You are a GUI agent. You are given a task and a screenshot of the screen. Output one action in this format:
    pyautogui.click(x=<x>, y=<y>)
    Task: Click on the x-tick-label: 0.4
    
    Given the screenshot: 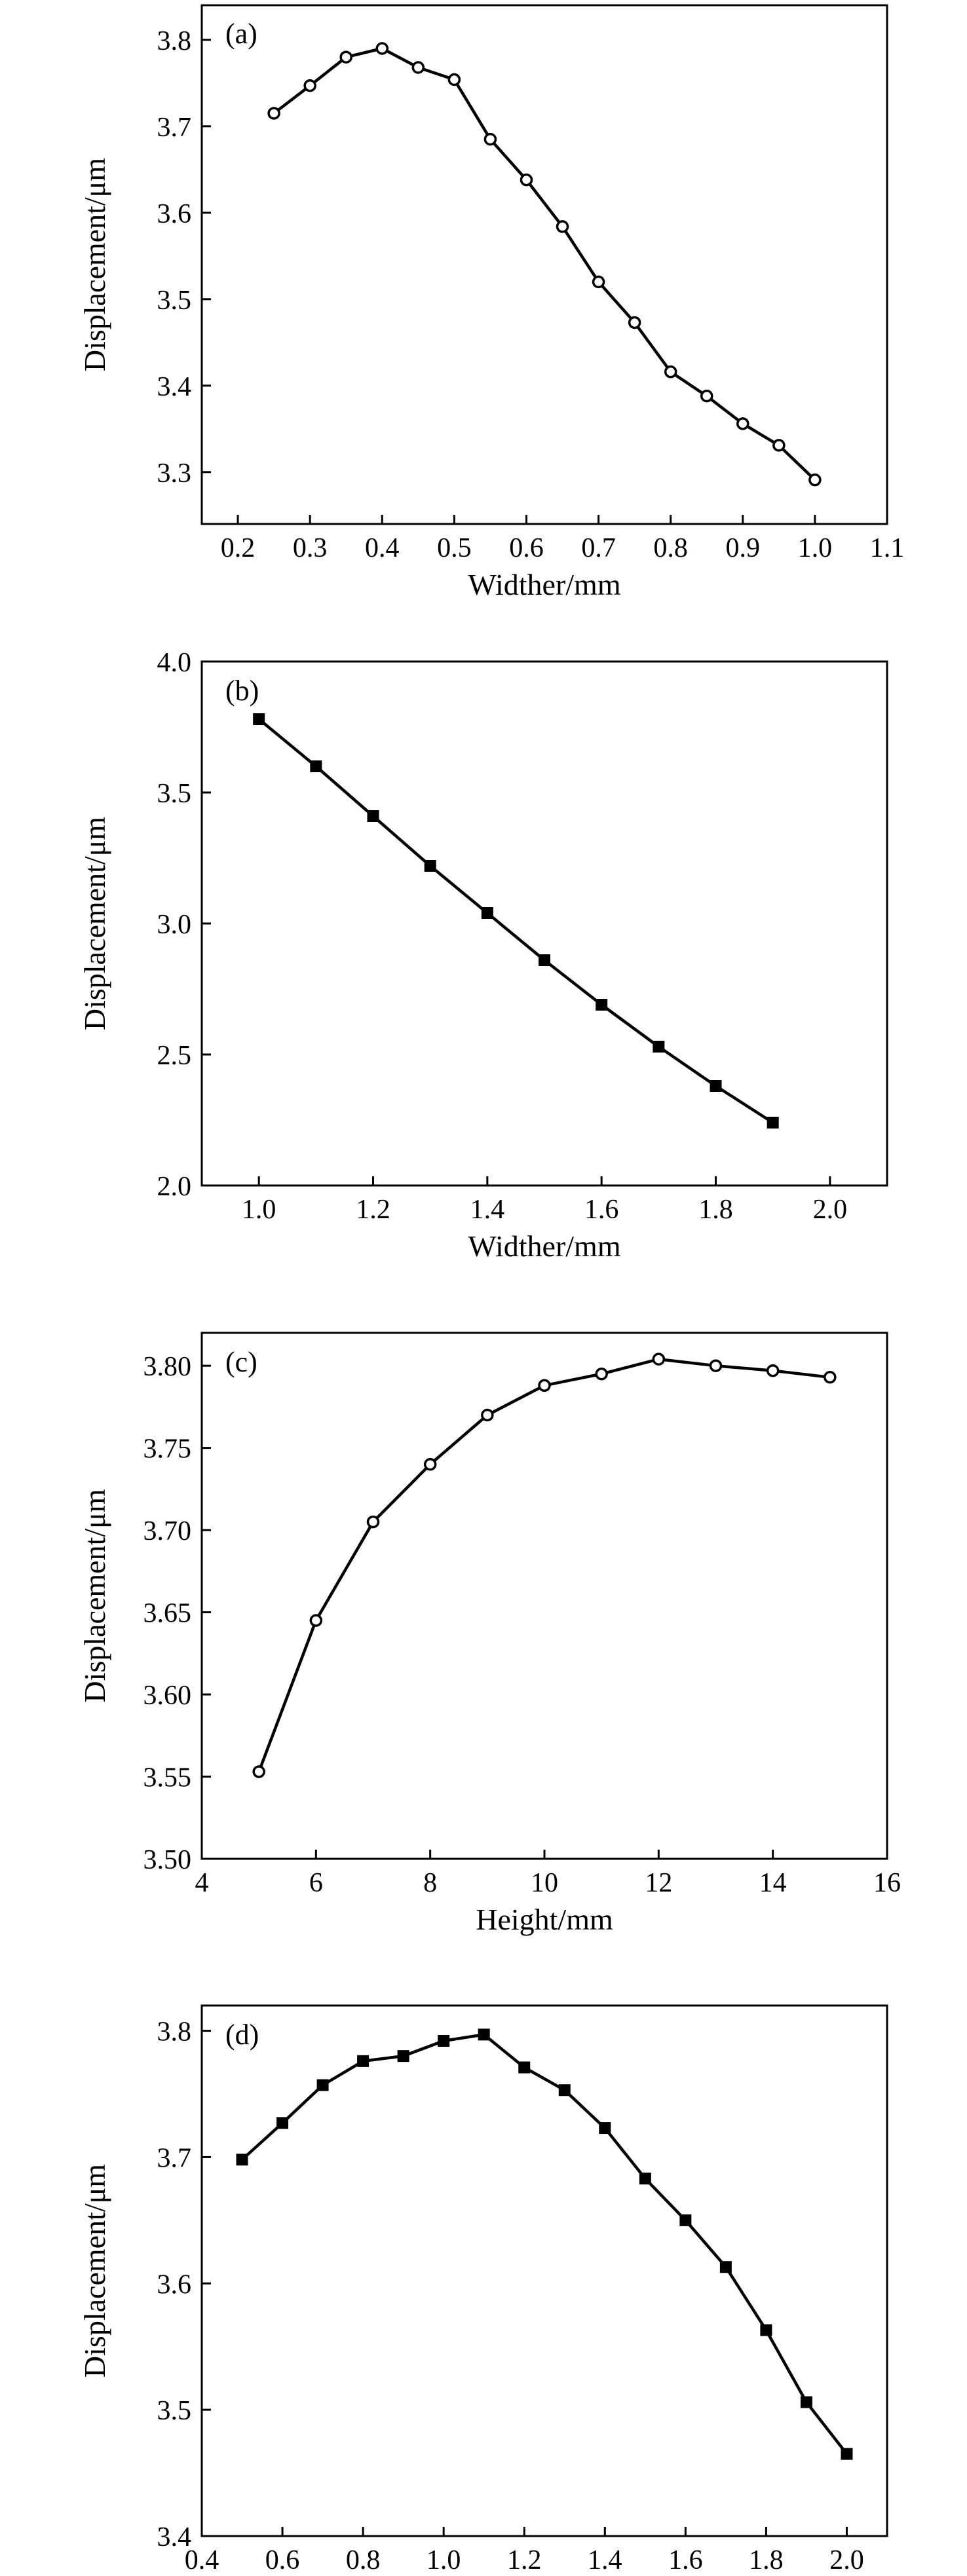 What is the action you would take?
    pyautogui.click(x=383, y=548)
    